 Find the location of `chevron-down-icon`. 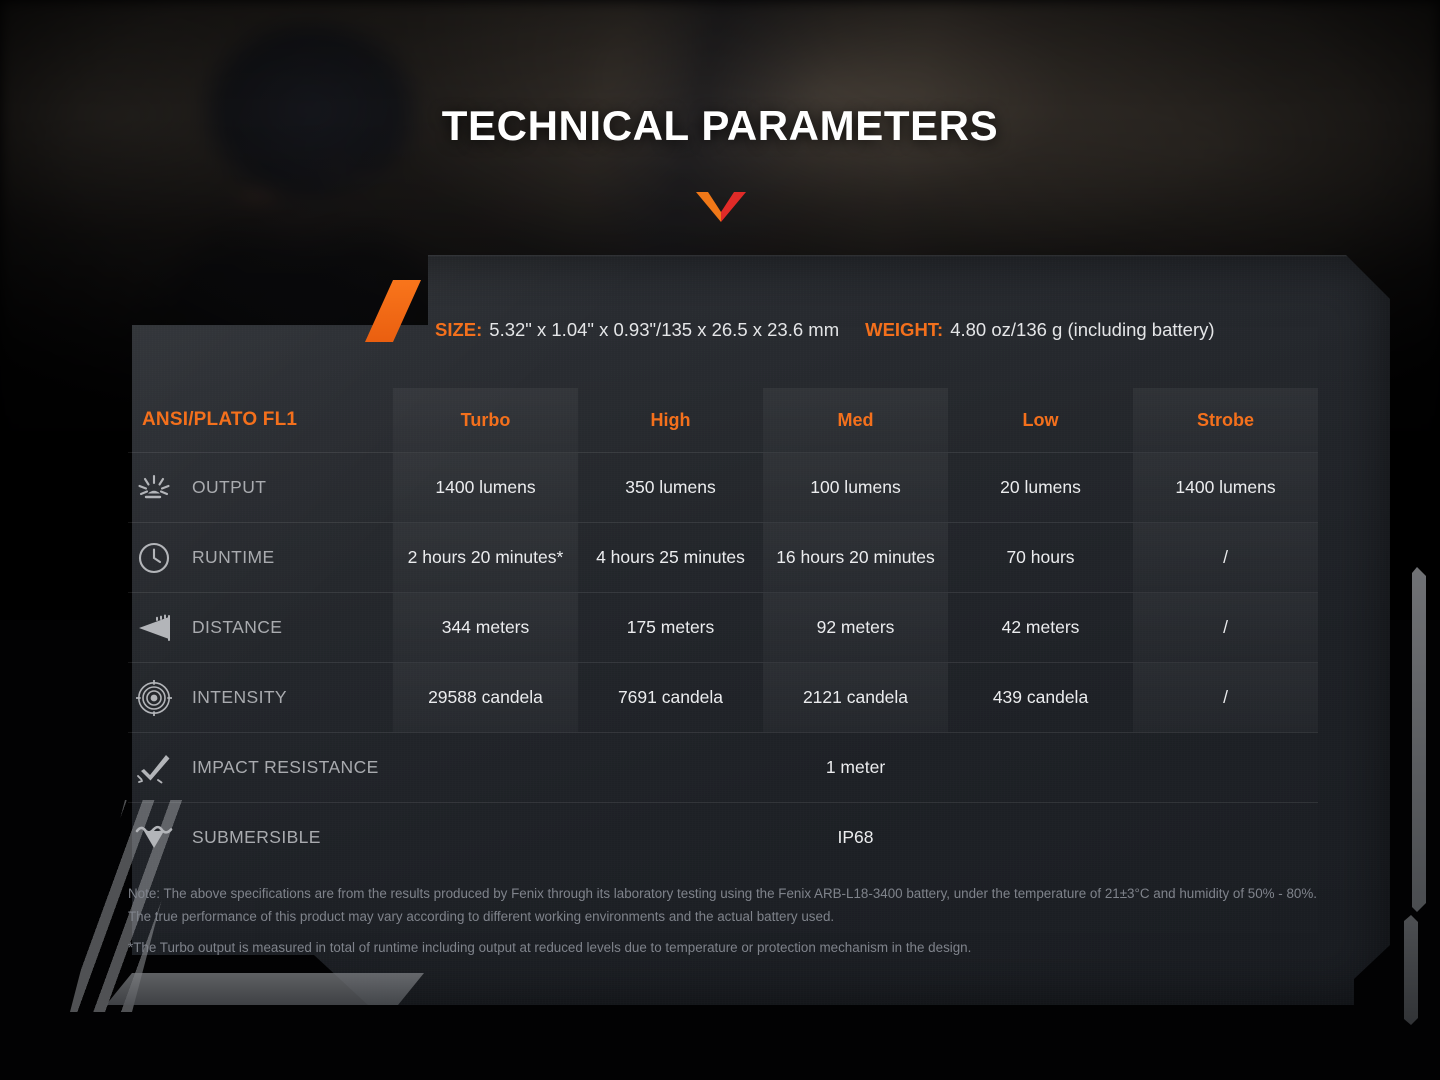

chevron-down-icon is located at coordinates (721, 207).